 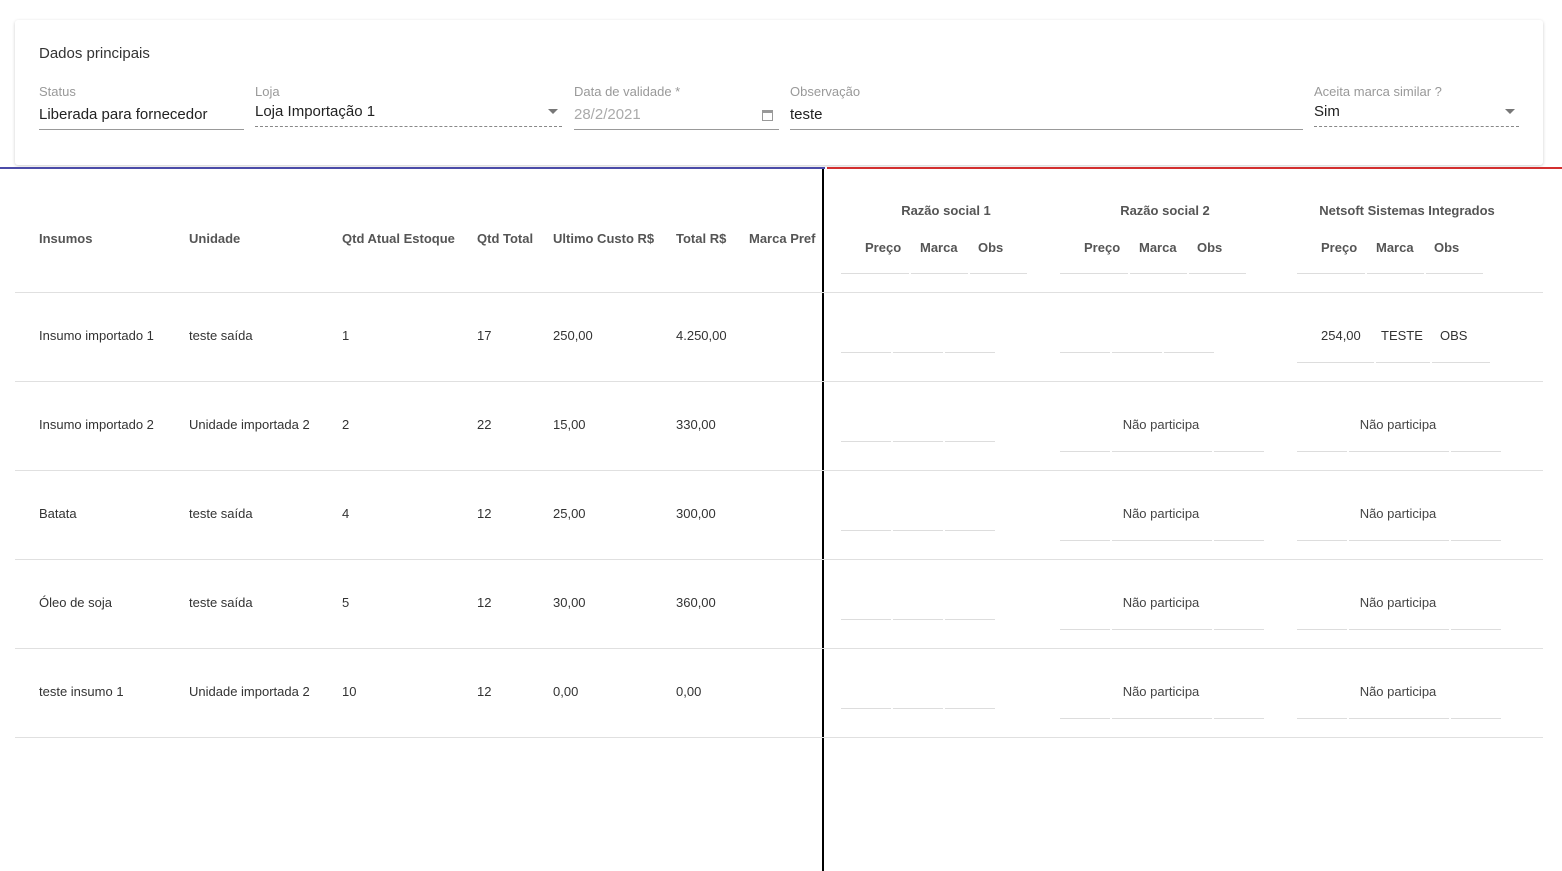 I want to click on header-marca-pref: Marca Pref, so click(x=782, y=238).